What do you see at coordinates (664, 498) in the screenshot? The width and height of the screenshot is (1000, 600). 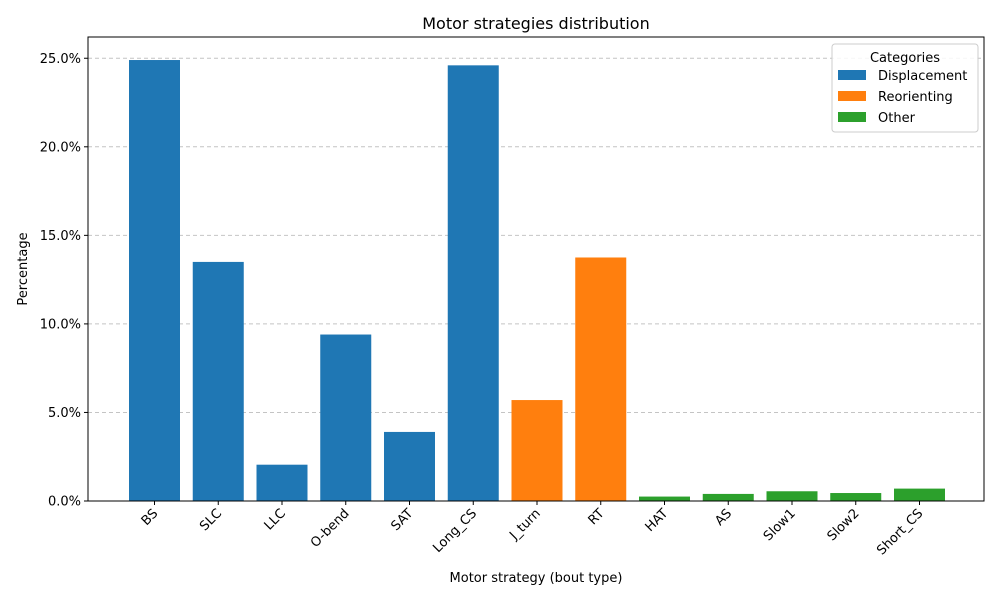 I see `bar-hat` at bounding box center [664, 498].